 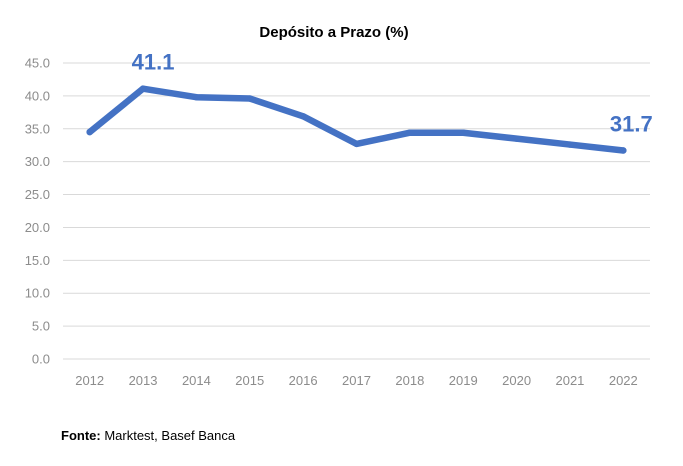 What do you see at coordinates (249, 380) in the screenshot?
I see `x-tick-label: 2015` at bounding box center [249, 380].